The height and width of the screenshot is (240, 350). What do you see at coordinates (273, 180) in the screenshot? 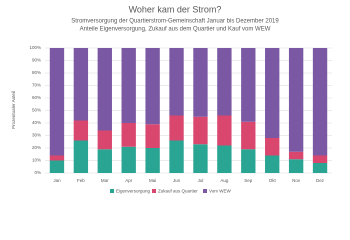
I see `x-tick-label: Okt` at bounding box center [273, 180].